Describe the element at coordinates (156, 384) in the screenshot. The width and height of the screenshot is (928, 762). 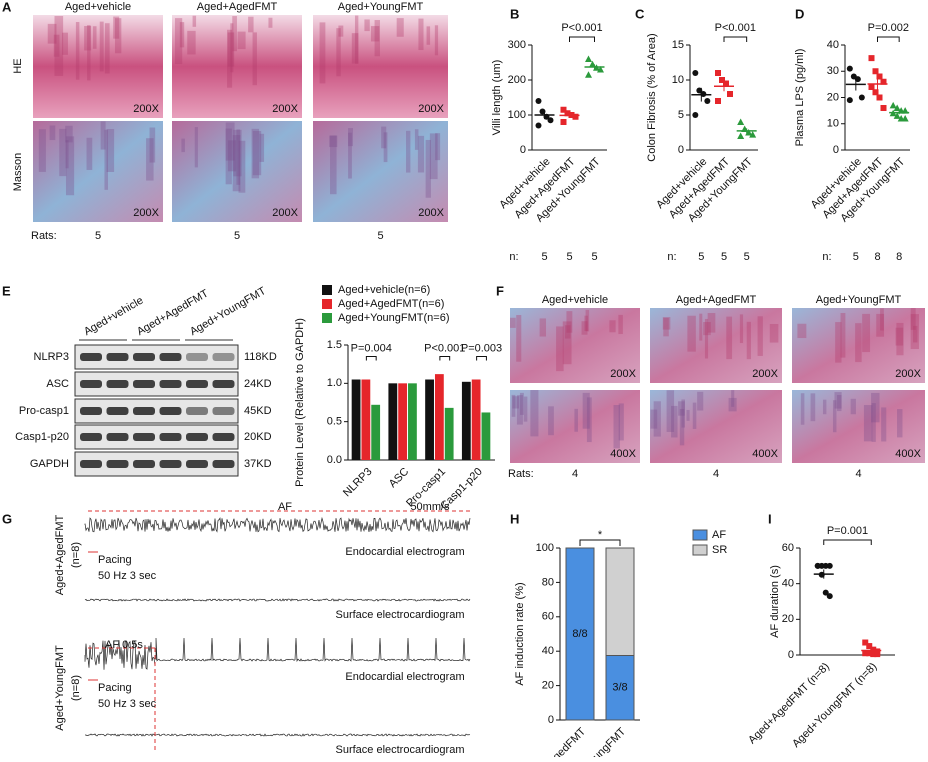
I see `blot-strip` at that location.